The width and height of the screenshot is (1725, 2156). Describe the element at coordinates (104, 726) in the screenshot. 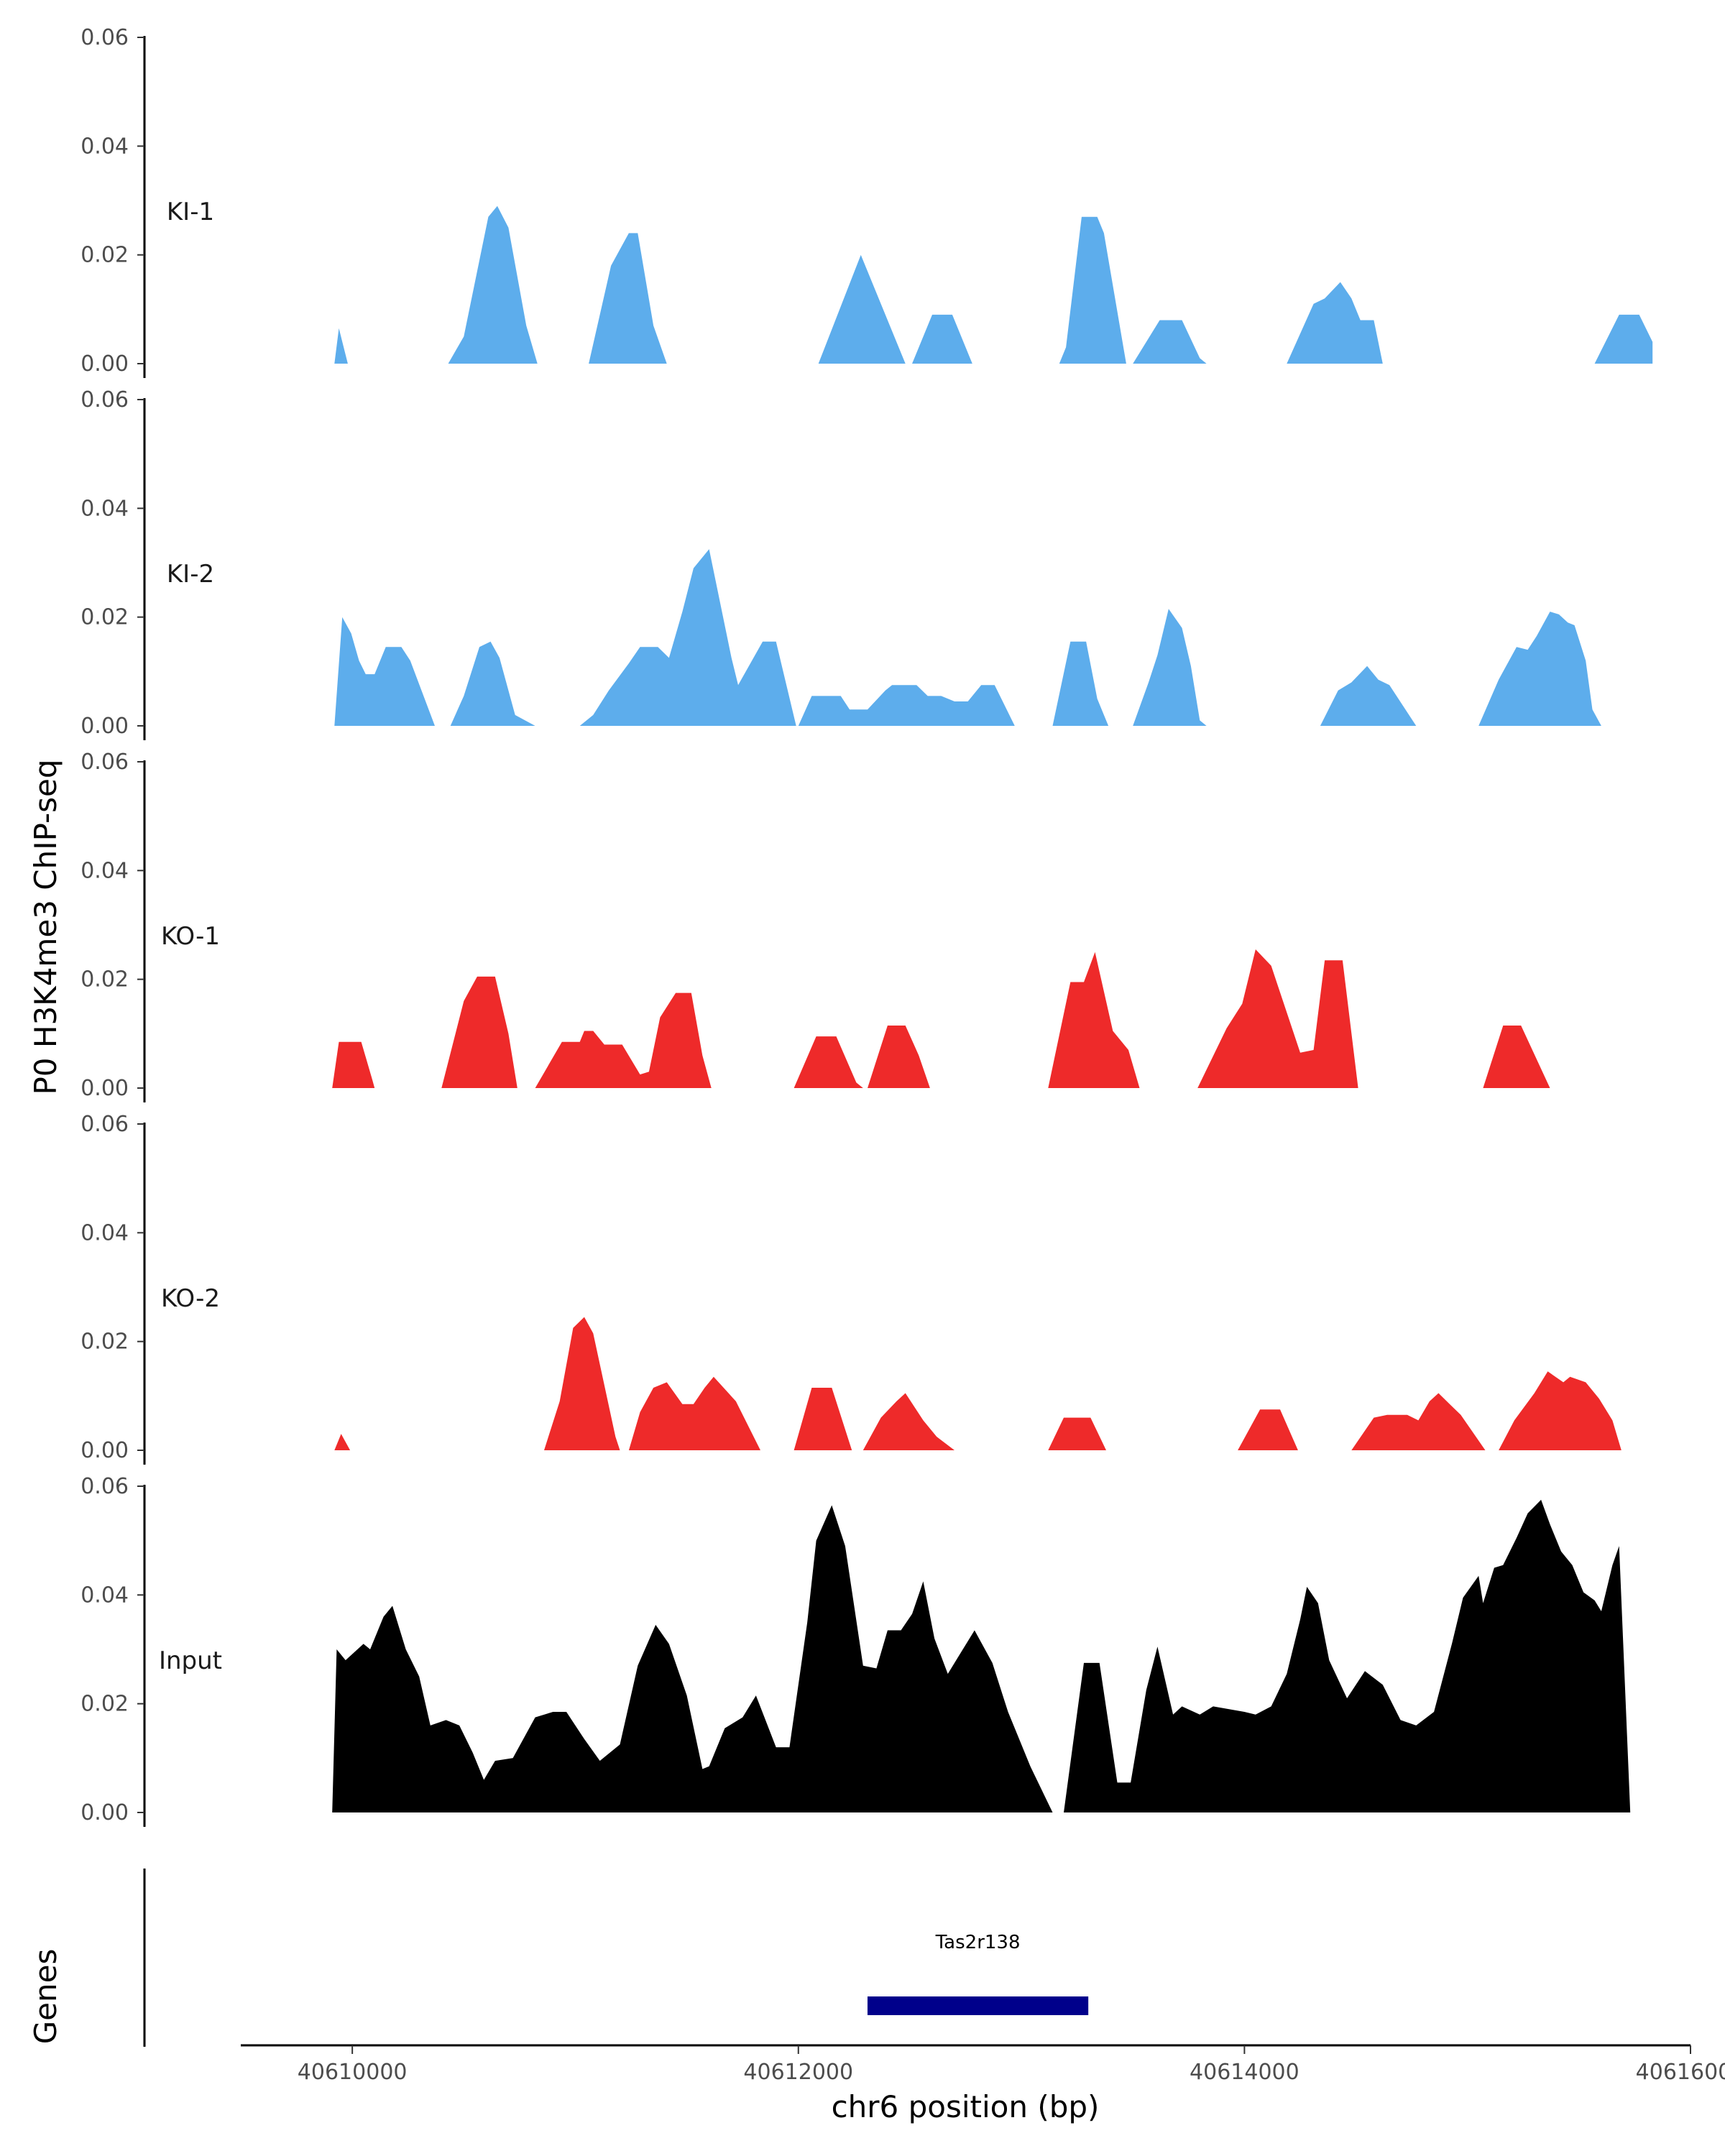

I see `y-tick-label-ki-2: 0.00` at that location.